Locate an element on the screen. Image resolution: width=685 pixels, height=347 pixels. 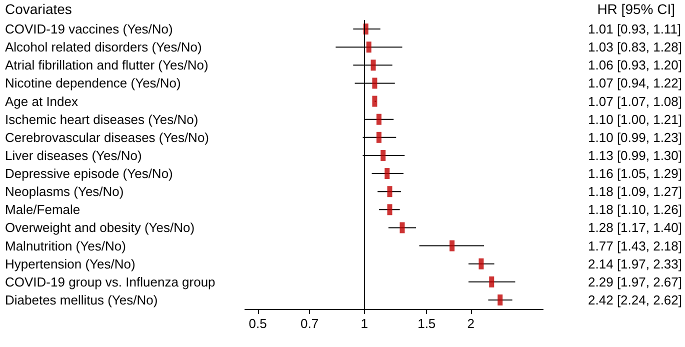
data-label: 1.03 [0.83, 1.28] is located at coordinates (635, 47).